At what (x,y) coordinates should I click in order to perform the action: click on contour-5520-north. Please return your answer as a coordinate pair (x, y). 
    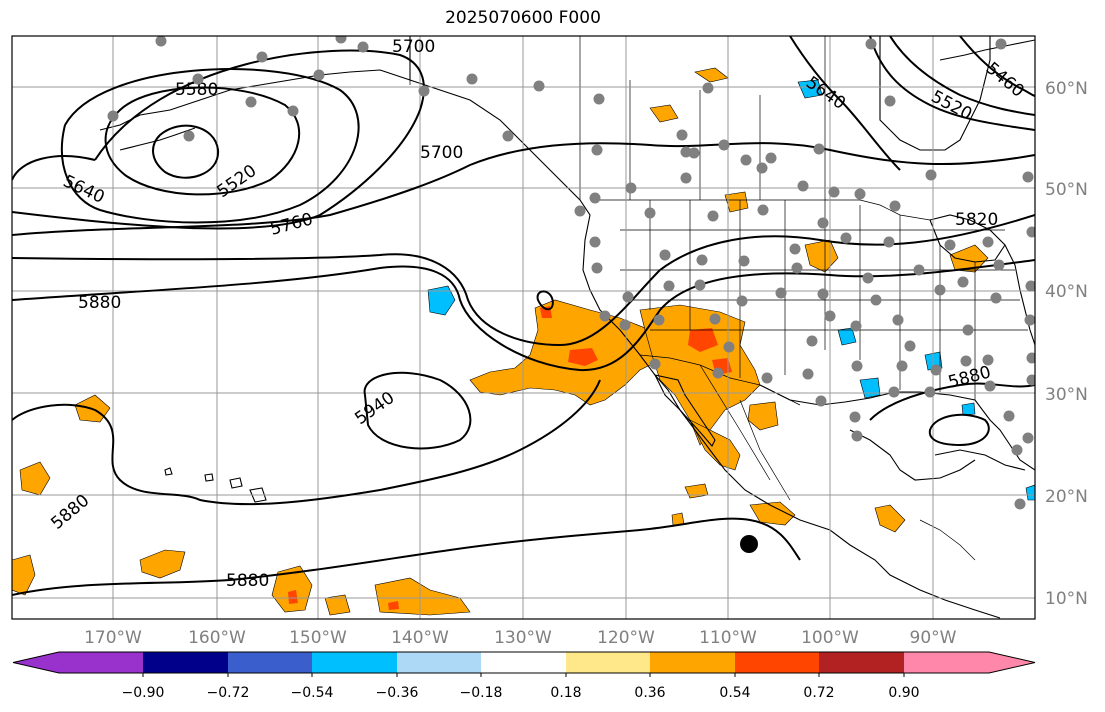
    Looking at the image, I should click on (962, 76).